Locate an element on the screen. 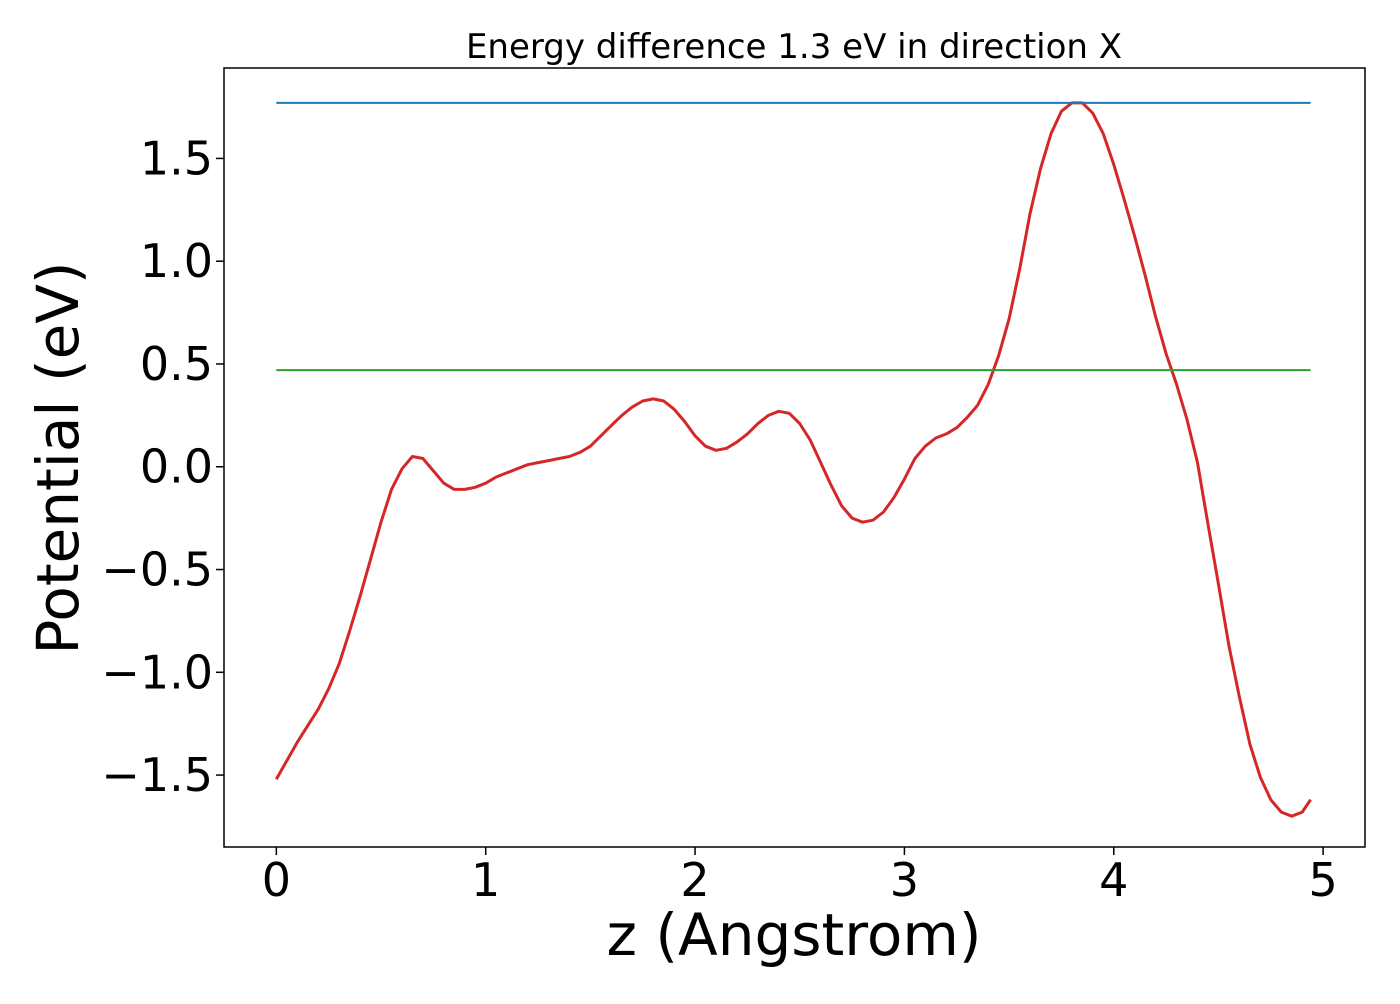  chart-title: Energy difference 1.3 eV in direction X is located at coordinates (794, 47).